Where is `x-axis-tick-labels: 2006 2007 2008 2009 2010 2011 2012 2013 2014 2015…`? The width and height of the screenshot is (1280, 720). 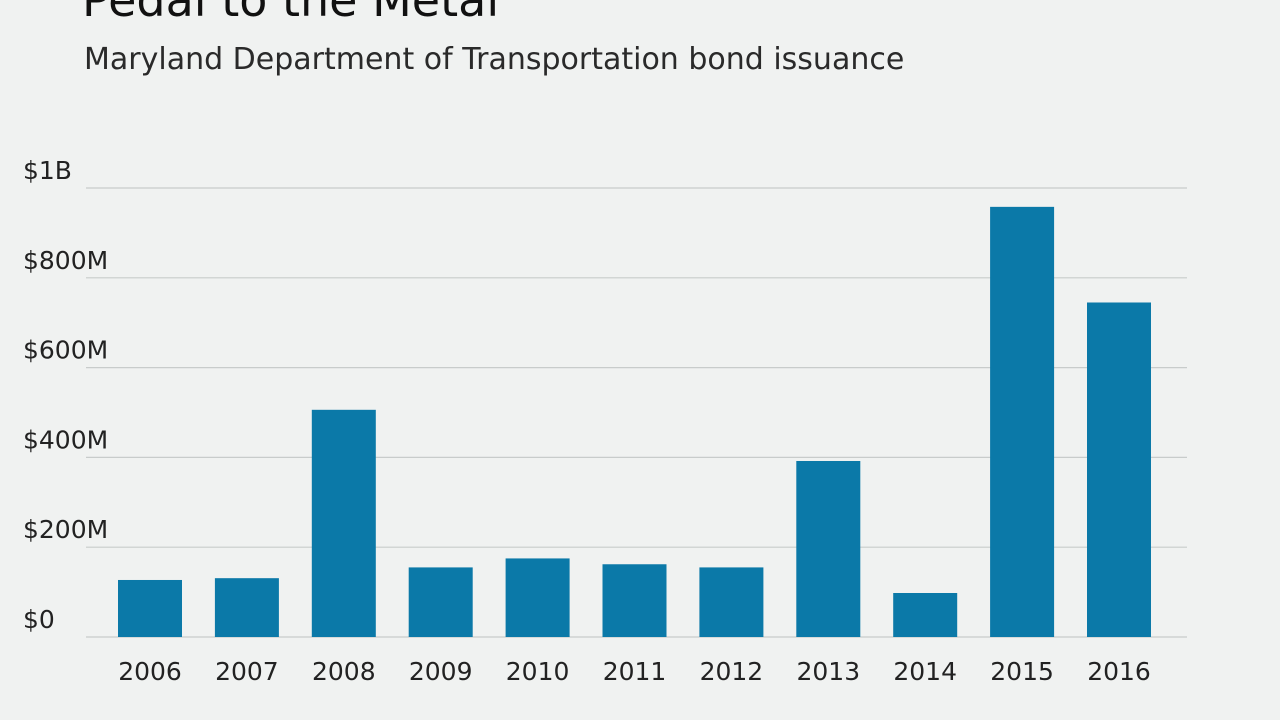
x-axis-tick-labels: 2006 2007 2008 2009 2010 2011 2012 2013 2014 2015… is located at coordinates (634, 671).